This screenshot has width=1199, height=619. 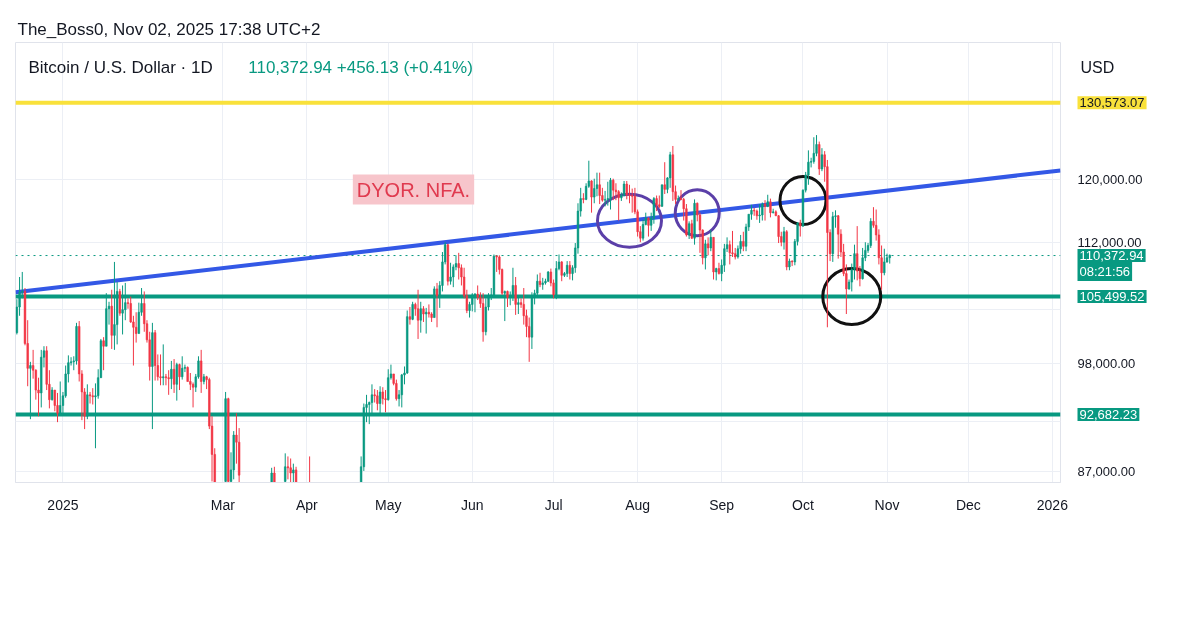 What do you see at coordinates (1111, 256) in the screenshot?
I see `ref-line-label: 110,372.94` at bounding box center [1111, 256].